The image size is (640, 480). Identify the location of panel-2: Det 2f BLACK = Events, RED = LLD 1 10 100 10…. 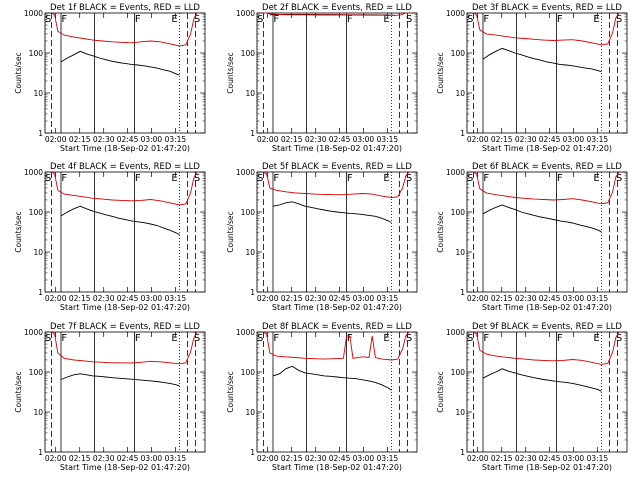
(322, 78).